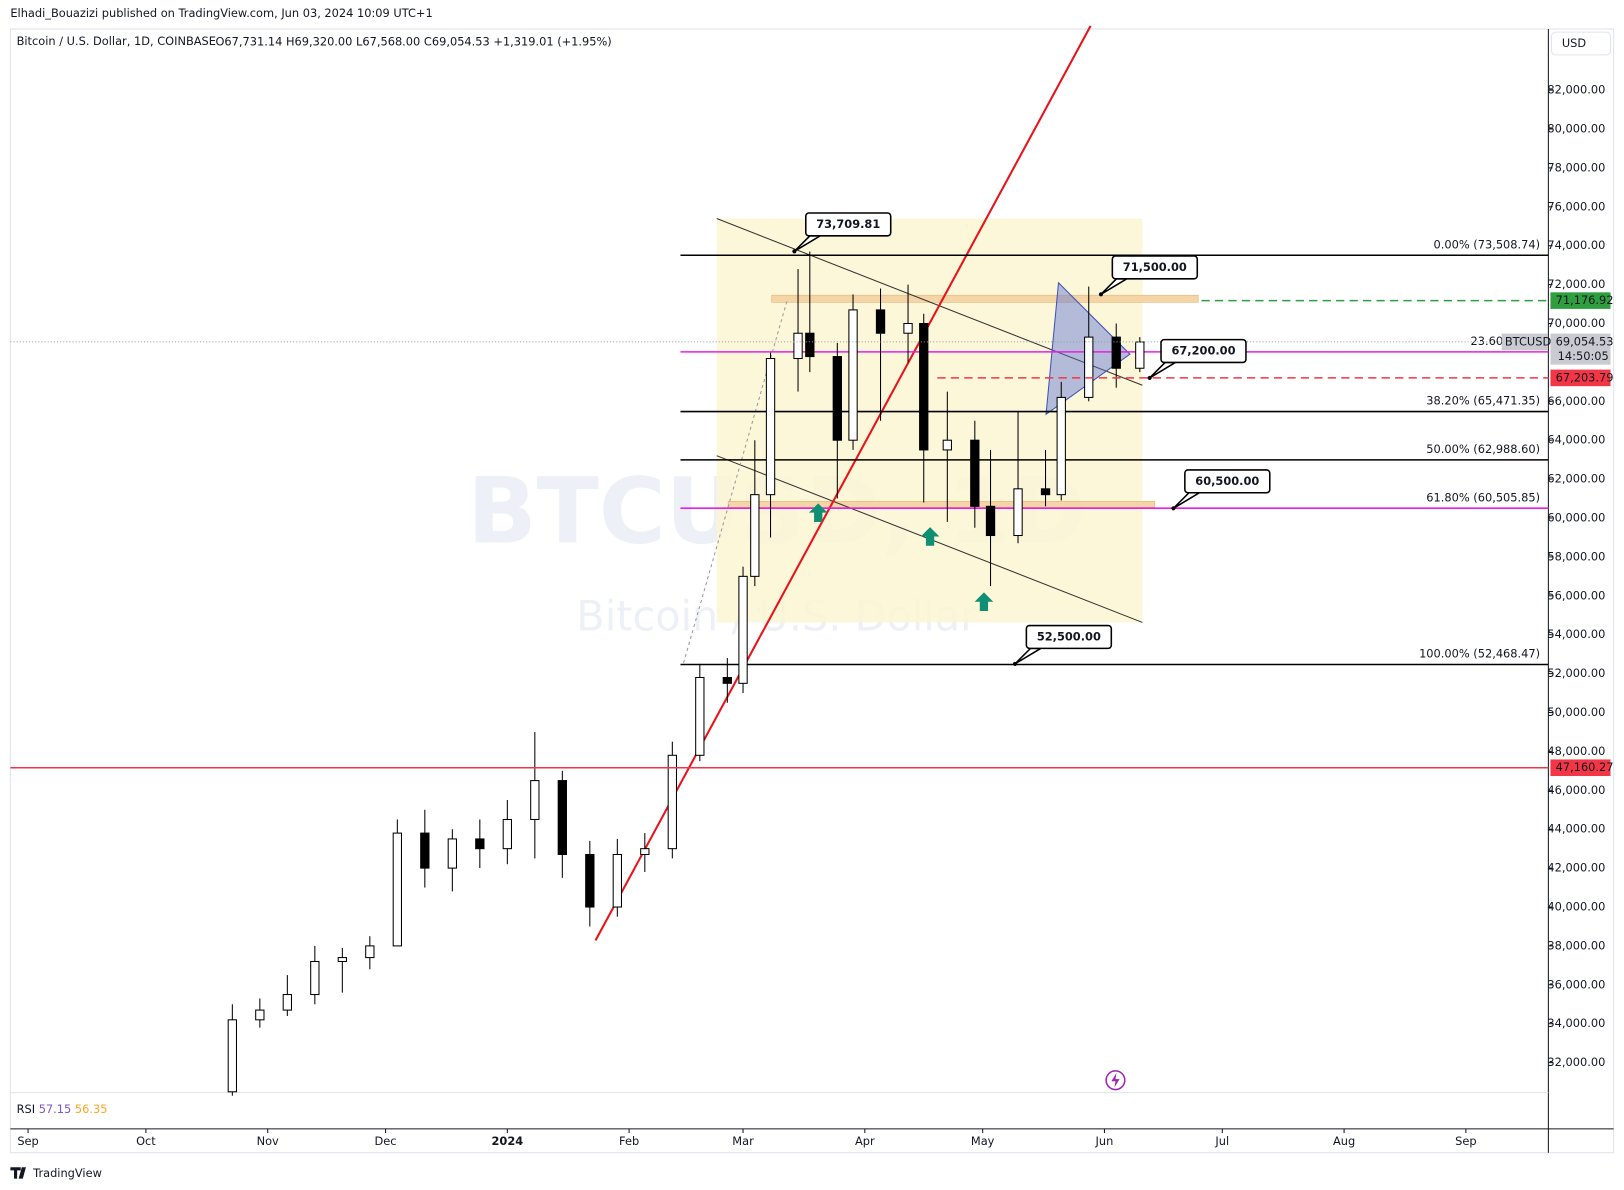 The image size is (1624, 1190). What do you see at coordinates (1576, 518) in the screenshot?
I see `y-tick-label: 60,000.00` at bounding box center [1576, 518].